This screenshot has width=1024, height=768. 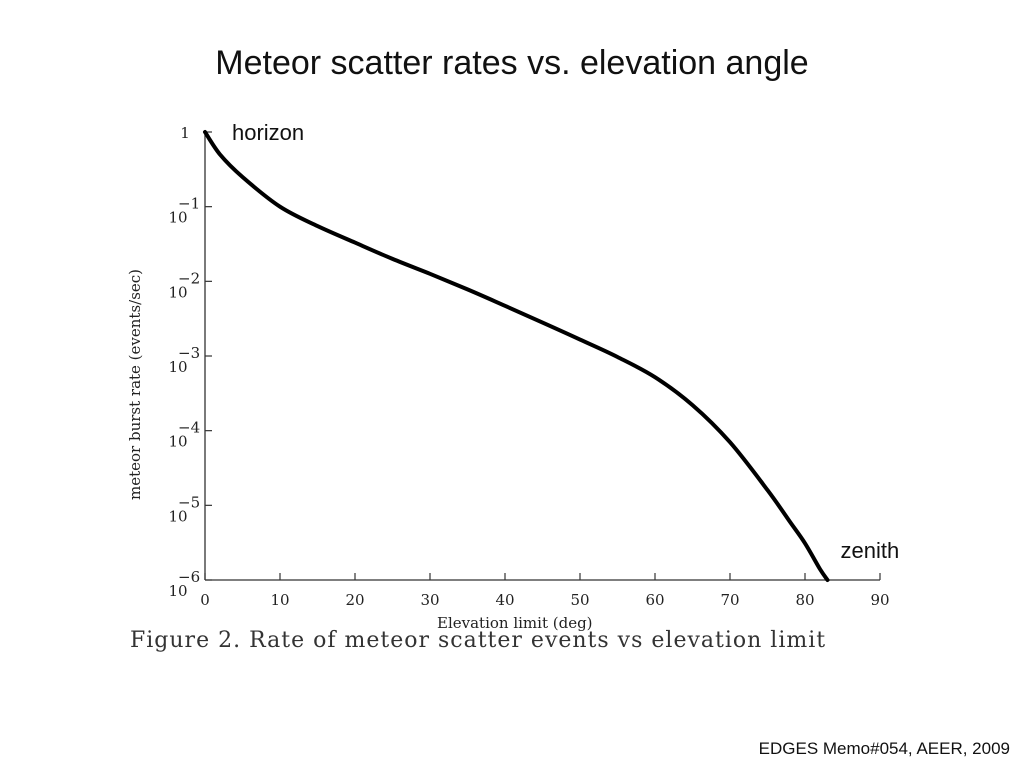 What do you see at coordinates (879, 600) in the screenshot?
I see `x-tick-label: 90` at bounding box center [879, 600].